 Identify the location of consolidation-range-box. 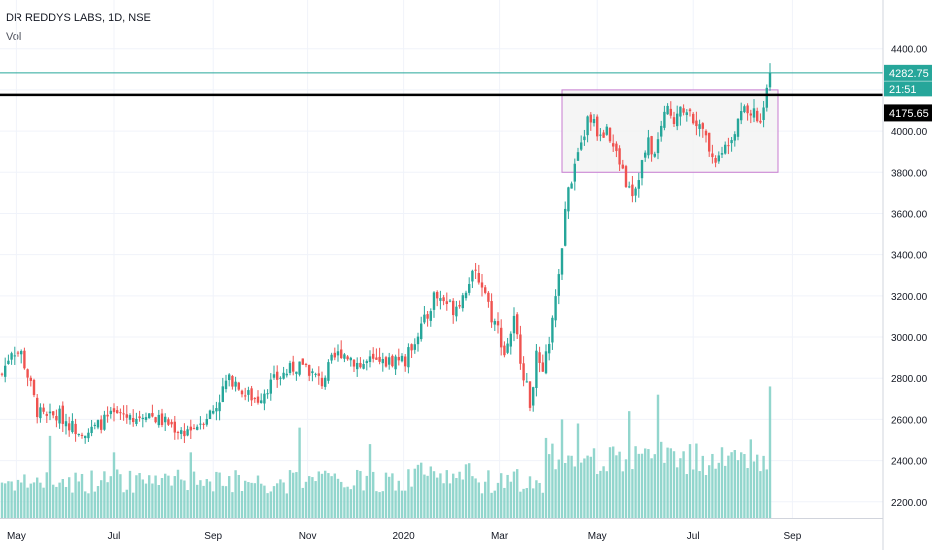
(670, 131).